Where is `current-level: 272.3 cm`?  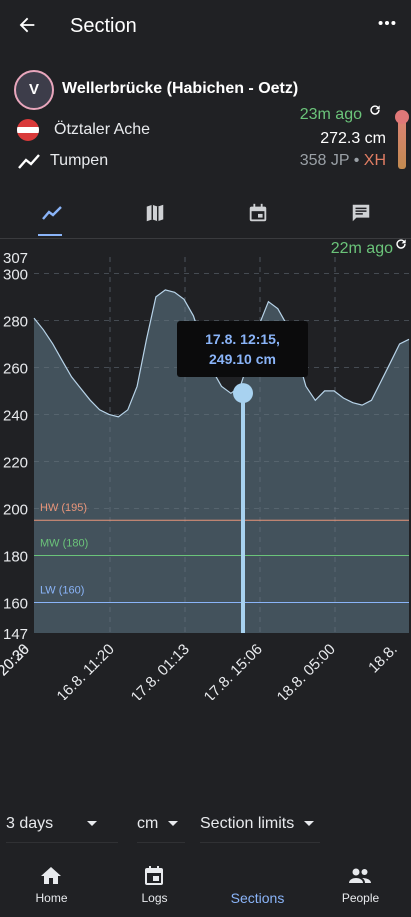
current-level: 272.3 cm is located at coordinates (353, 138).